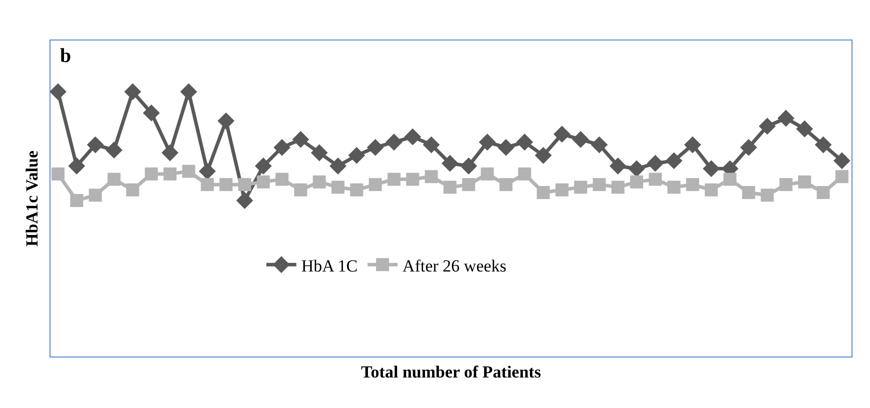  I want to click on y-axis-title: HbA1c Value, so click(32, 198).